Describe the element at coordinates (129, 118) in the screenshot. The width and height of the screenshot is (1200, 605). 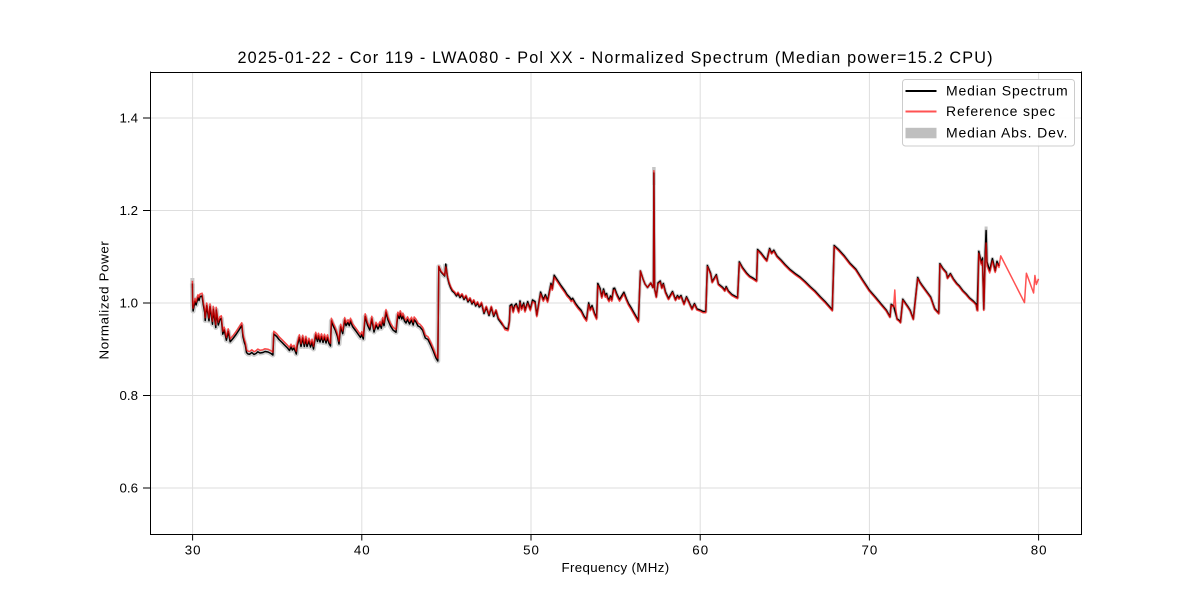
I see `svg-text: 1.4` at that location.